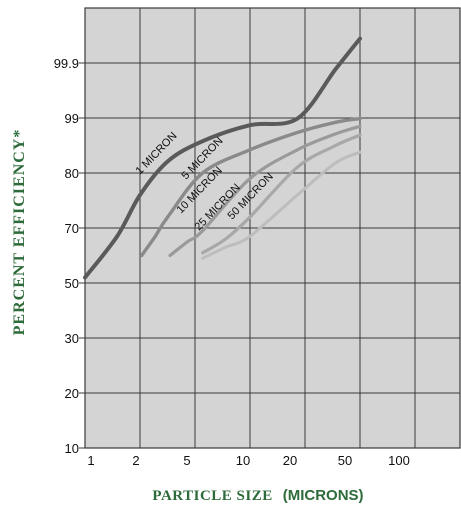  I want to click on curve-50-micron, so click(281, 205).